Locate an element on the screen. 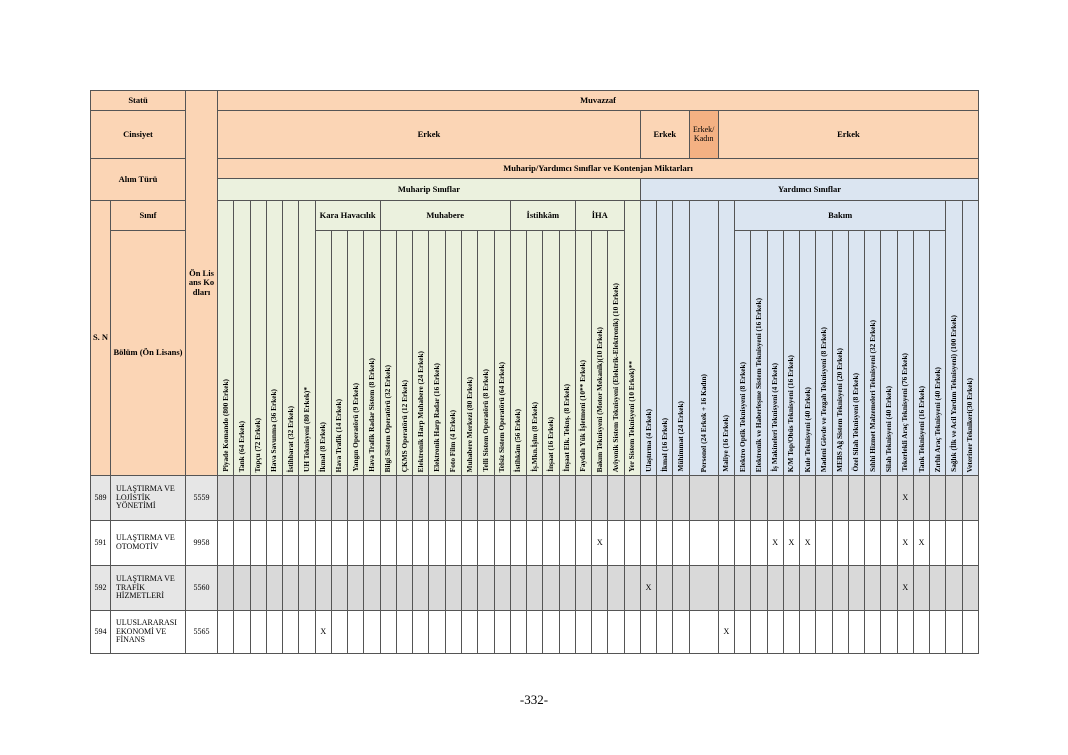 This screenshot has height=755, width=1068. column-label: Tekerlekli Araç Teknisyeni (76 Erkek) is located at coordinates (905, 412).